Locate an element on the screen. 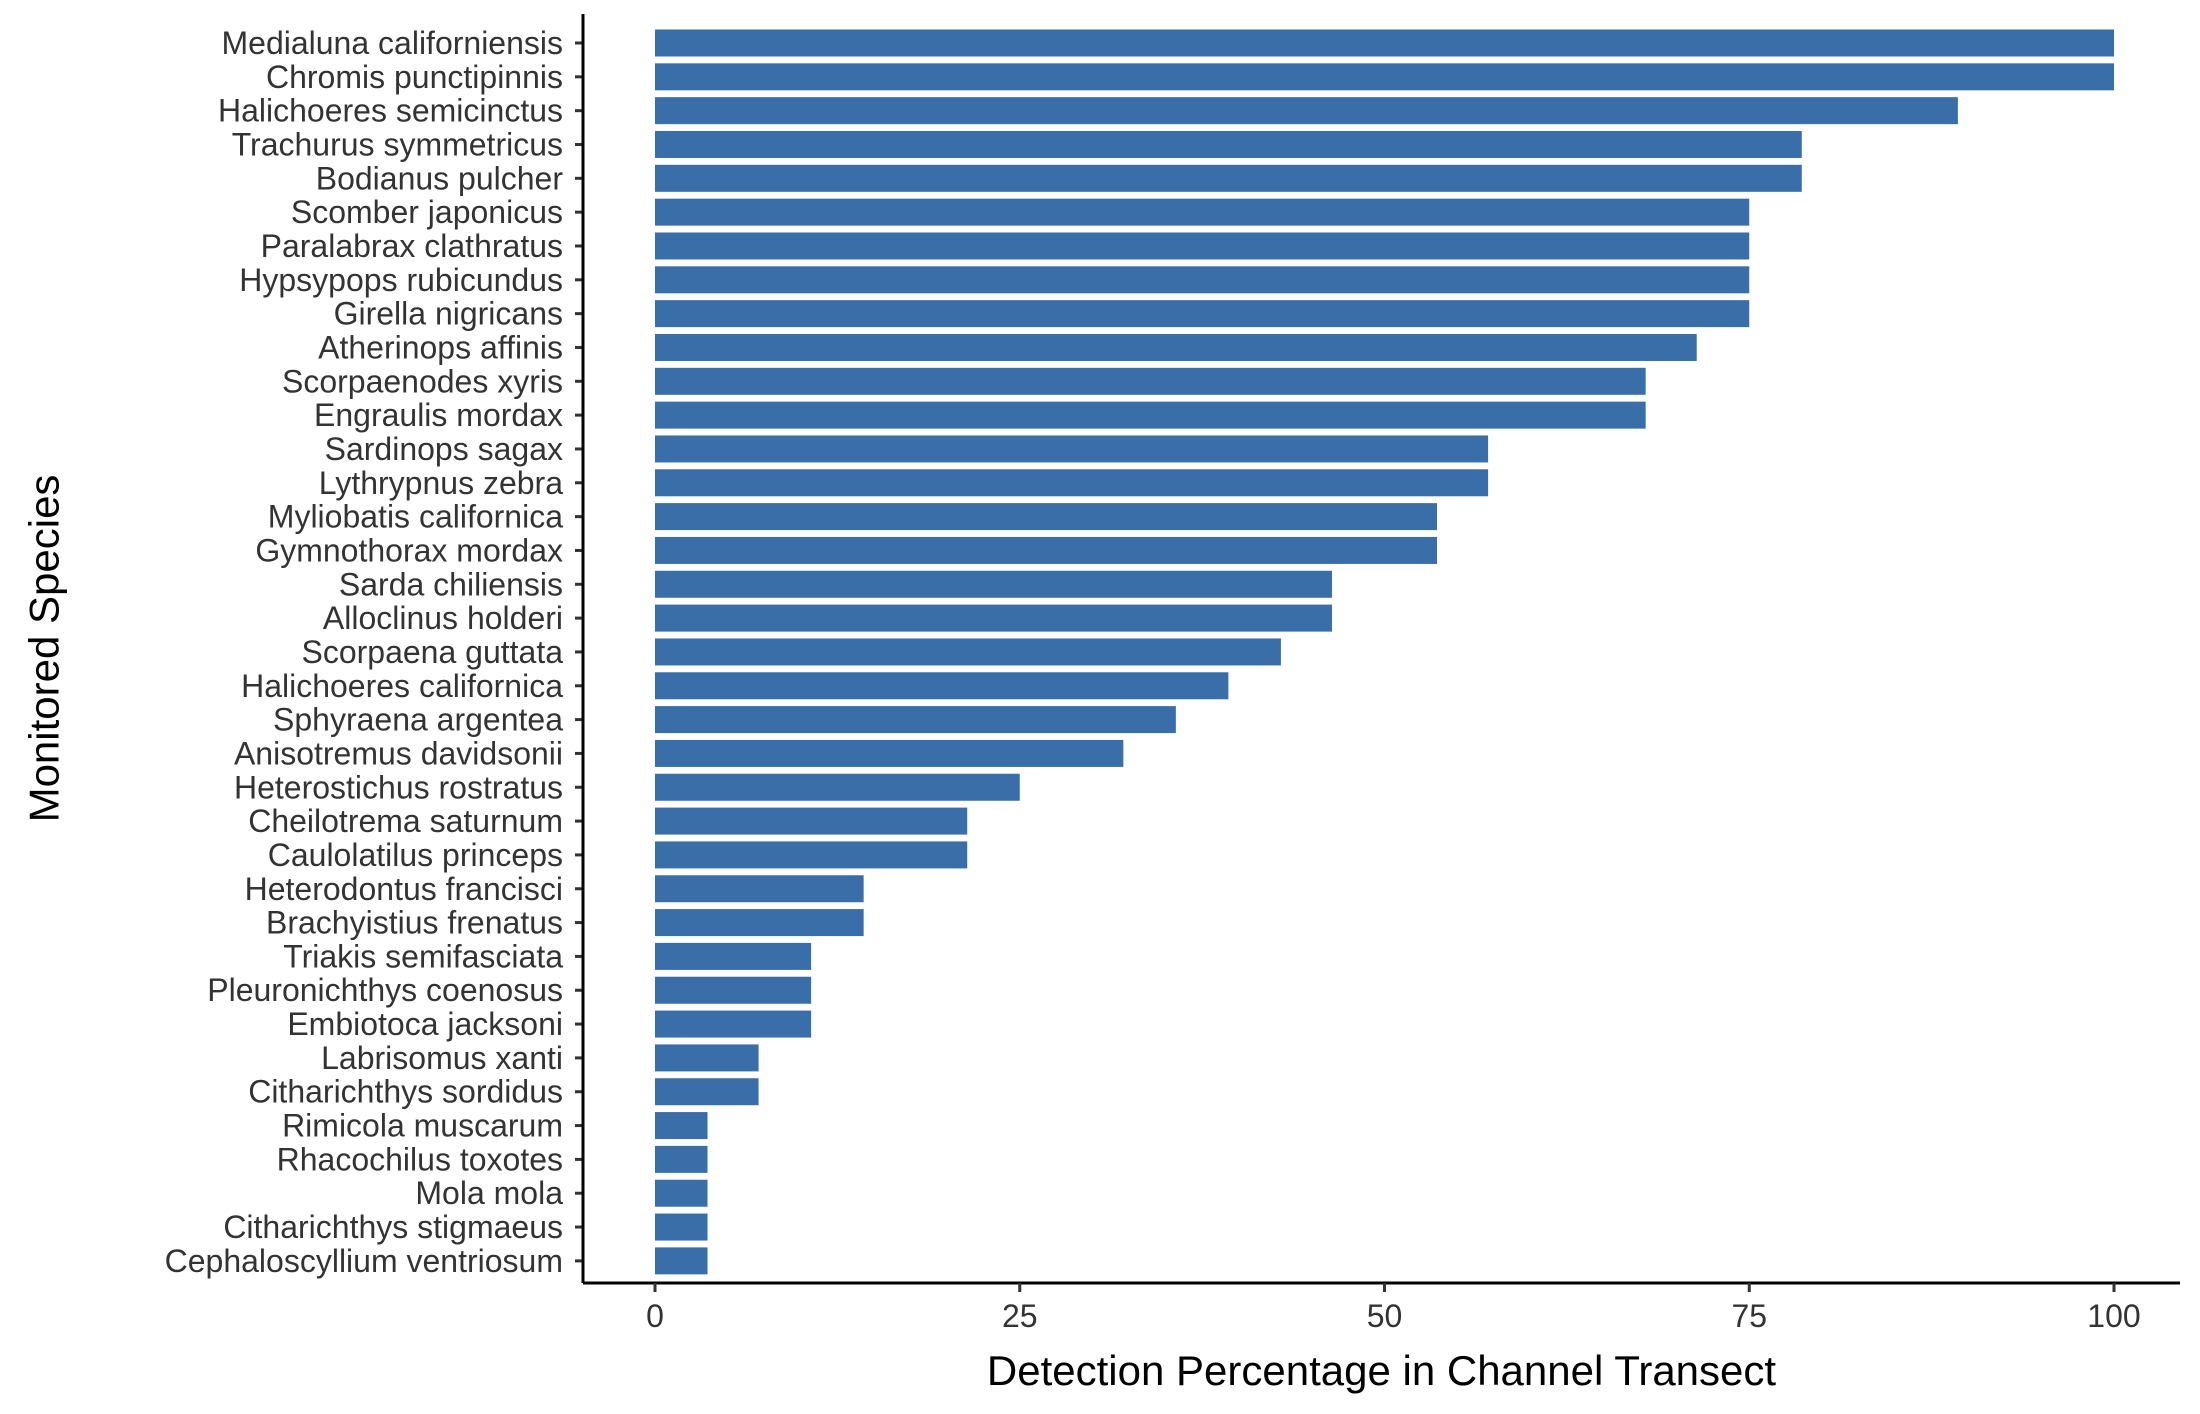 This screenshot has height=1414, width=2200. x-tick-label: 75 is located at coordinates (1749, 1316).